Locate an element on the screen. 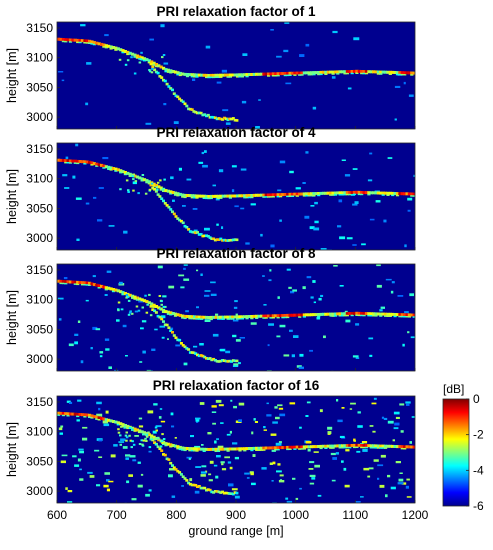  y-axis-label: height [m] is located at coordinates (12, 449).